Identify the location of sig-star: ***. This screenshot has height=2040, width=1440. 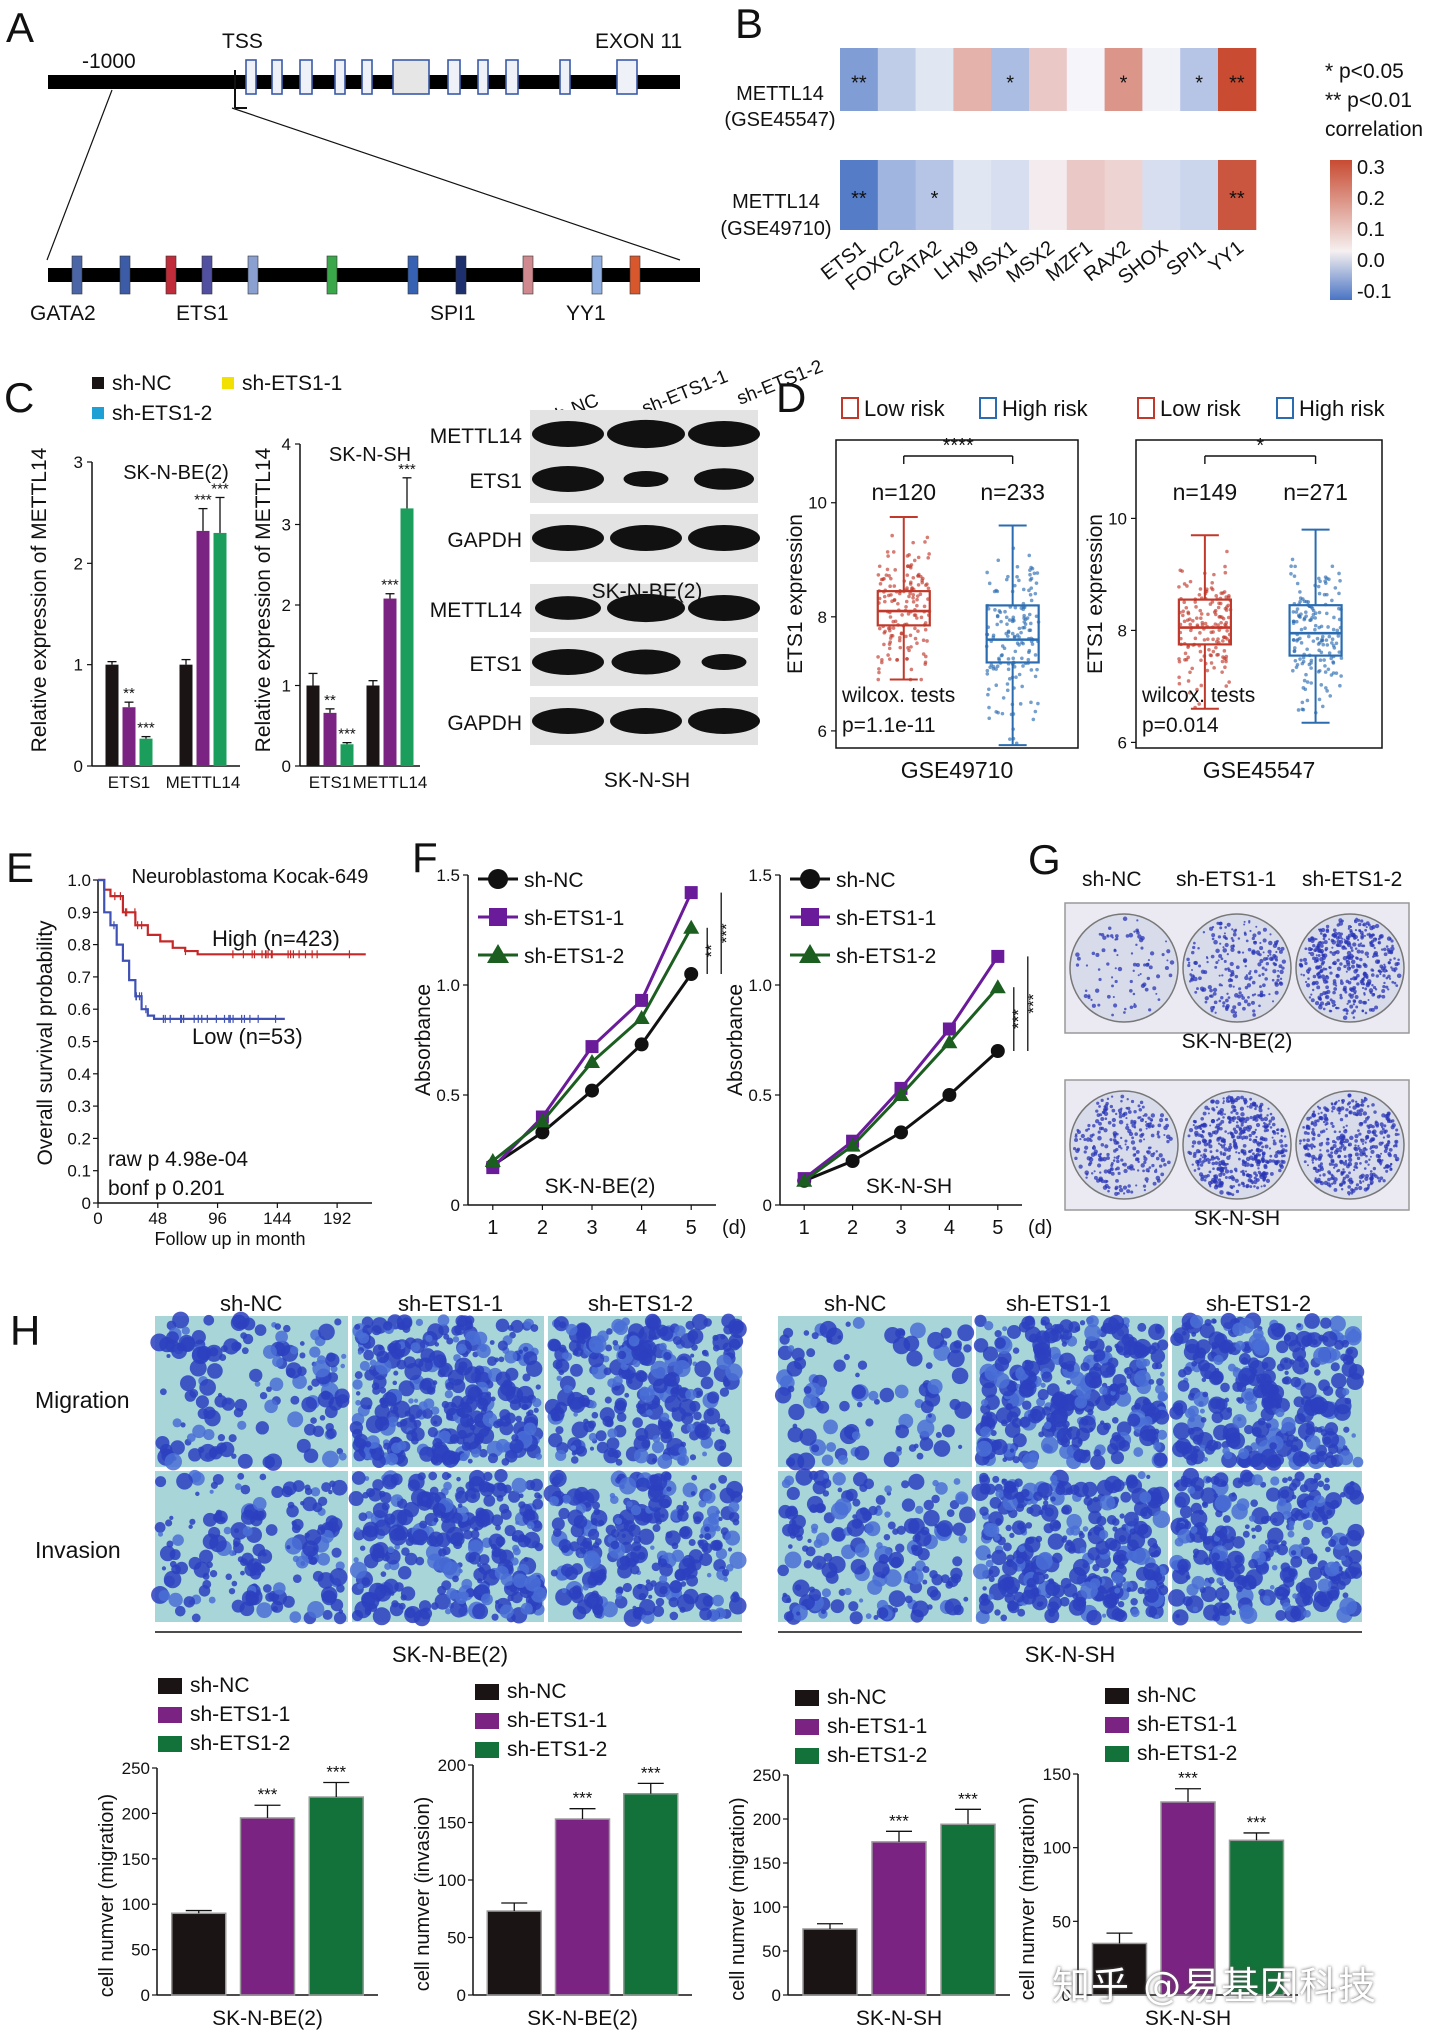
(146, 728).